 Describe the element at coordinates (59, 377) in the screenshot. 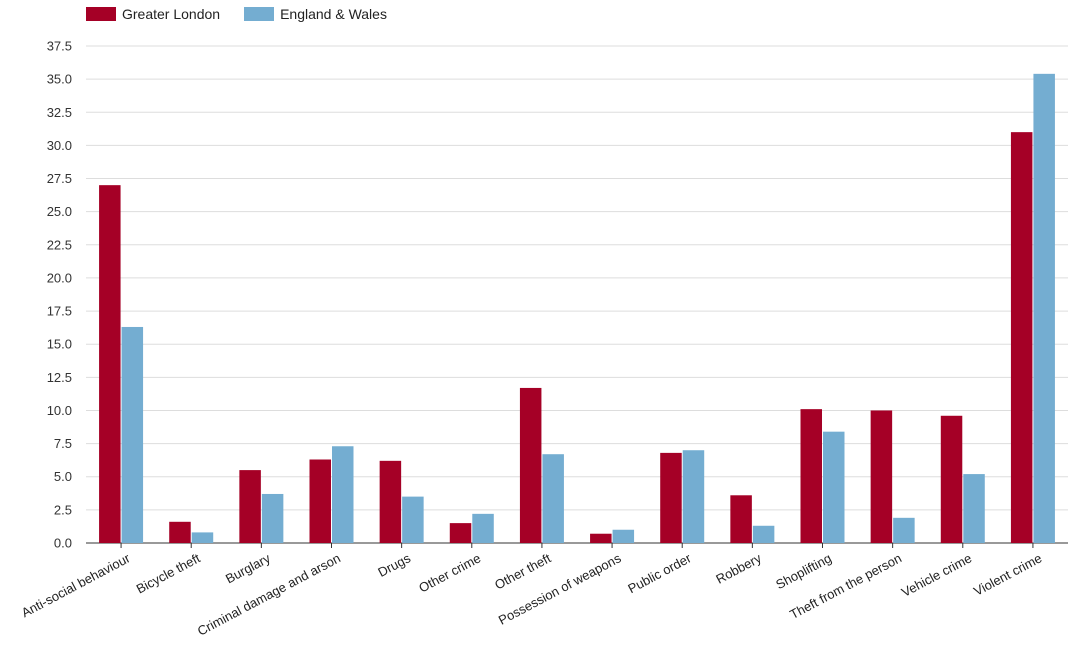

I see `y-tick-label: 12.5` at that location.